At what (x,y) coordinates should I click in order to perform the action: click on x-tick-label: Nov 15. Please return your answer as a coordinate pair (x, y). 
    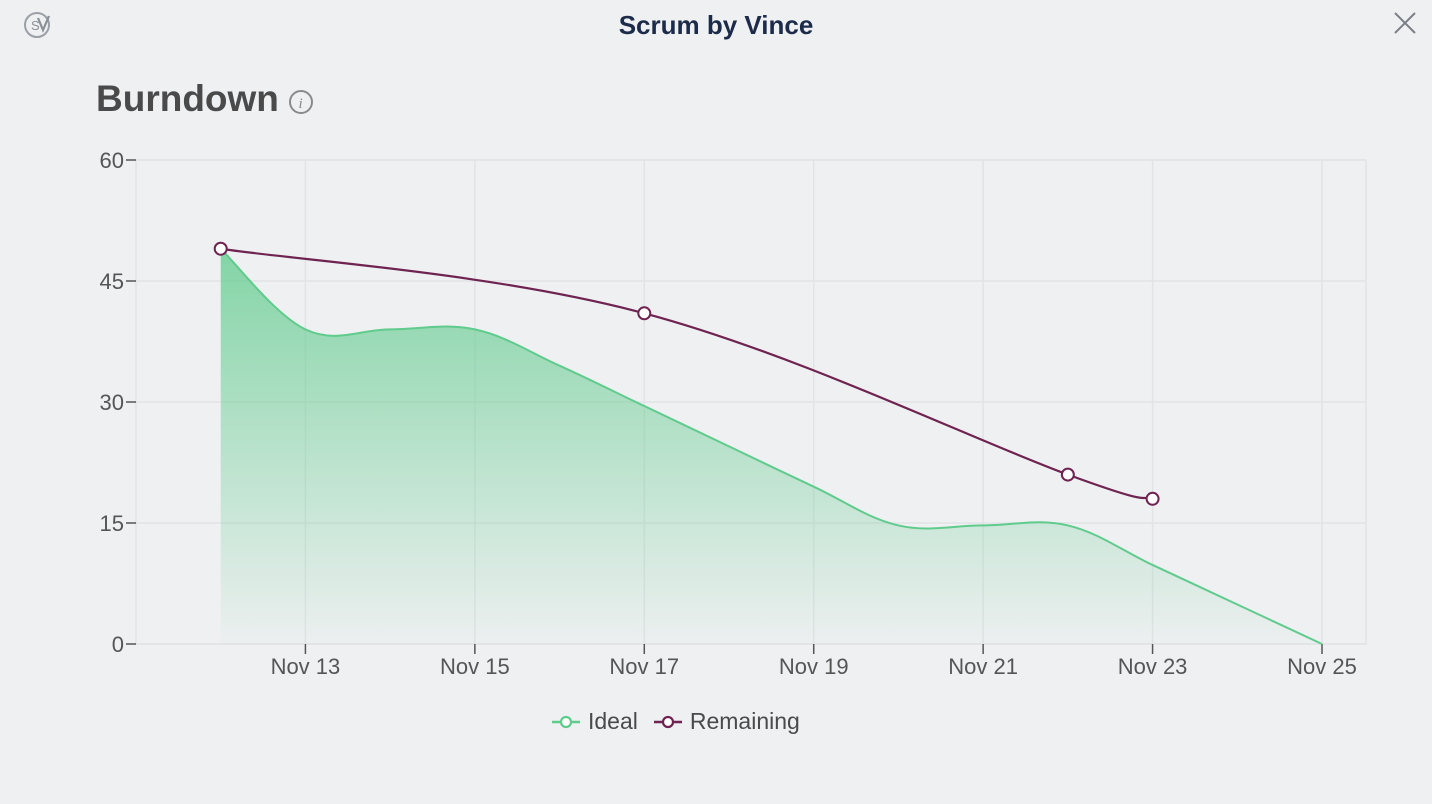
    Looking at the image, I should click on (475, 666).